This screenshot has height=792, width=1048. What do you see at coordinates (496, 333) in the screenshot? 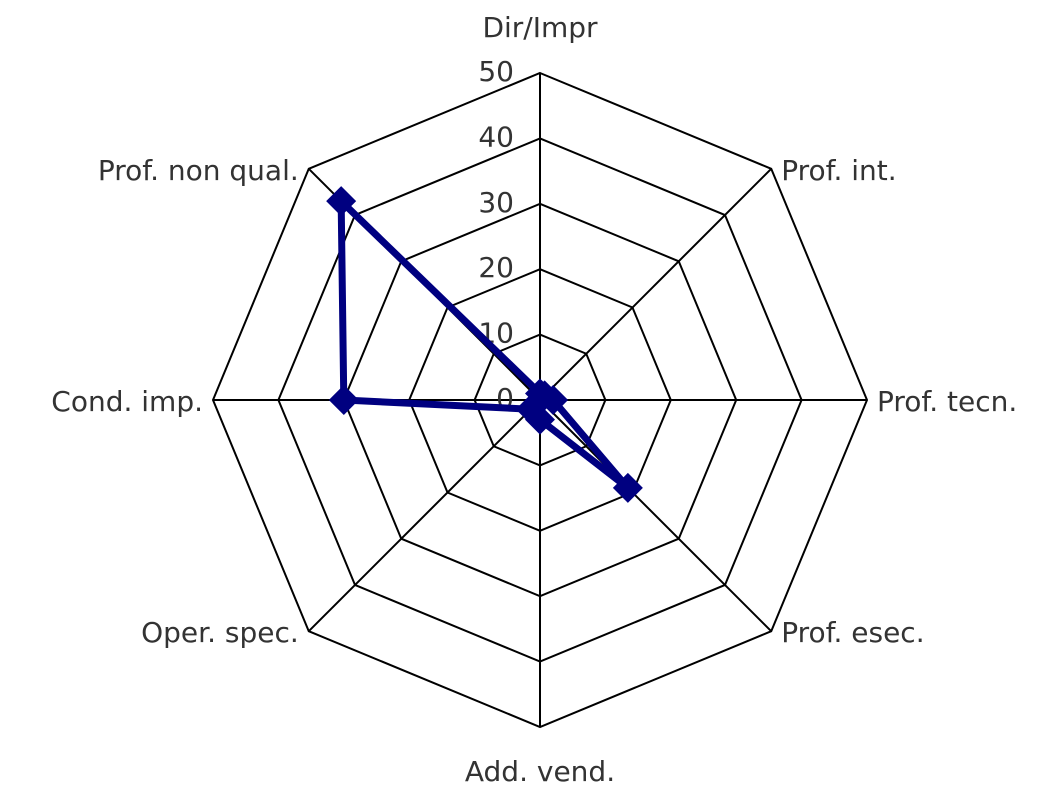
I see `y-tick-label: 10` at bounding box center [496, 333].